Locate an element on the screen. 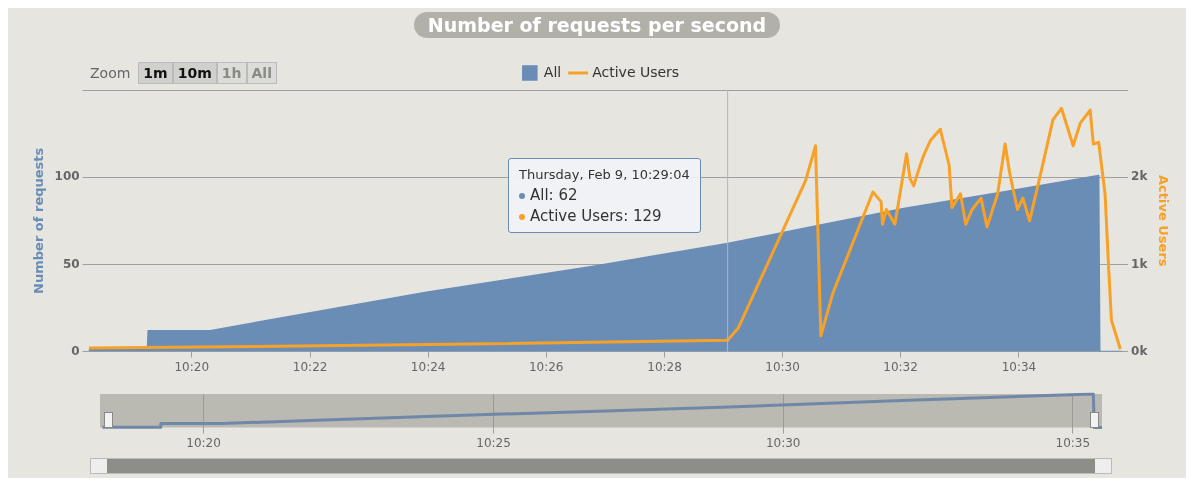 The image size is (1194, 484). x-tick-label: 10:24 is located at coordinates (428, 366).